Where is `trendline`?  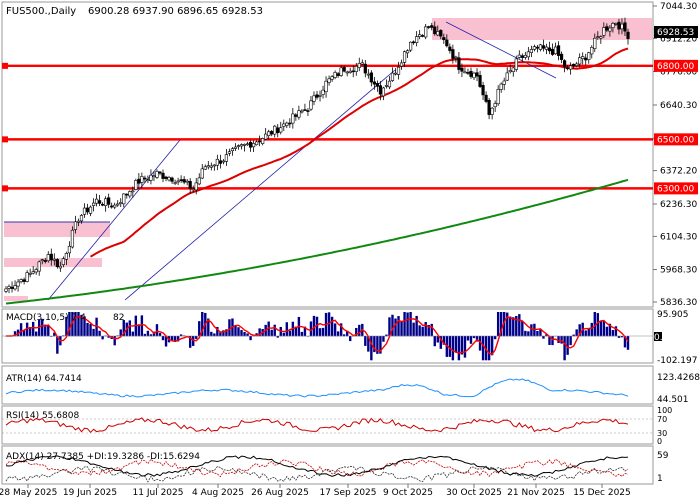 trendline is located at coordinates (114, 220).